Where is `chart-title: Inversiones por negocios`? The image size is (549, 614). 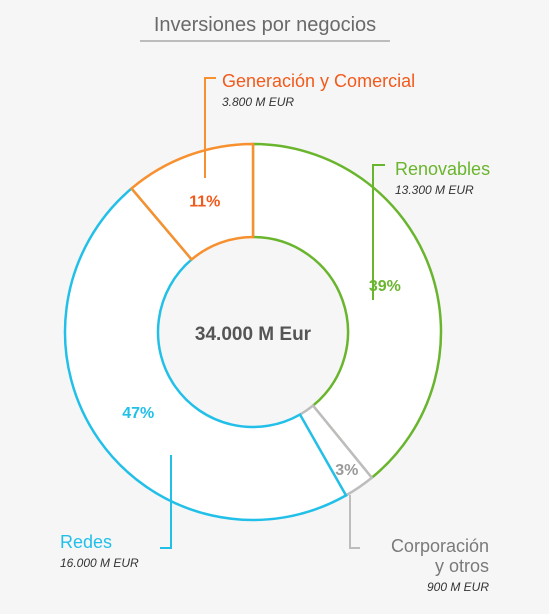
chart-title: Inversiones por negocios is located at coordinates (265, 25).